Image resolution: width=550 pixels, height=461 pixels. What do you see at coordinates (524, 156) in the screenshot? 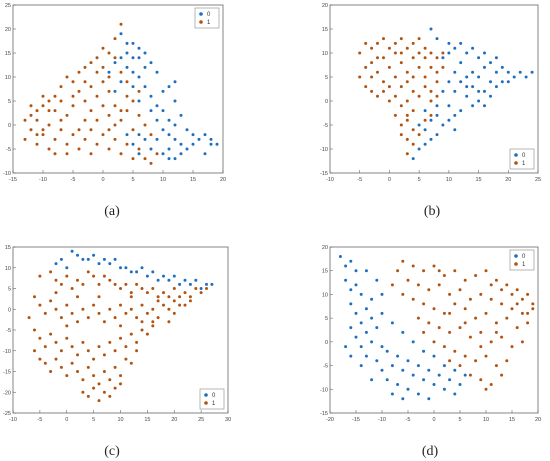
I see `legend-label: 0` at bounding box center [524, 156].